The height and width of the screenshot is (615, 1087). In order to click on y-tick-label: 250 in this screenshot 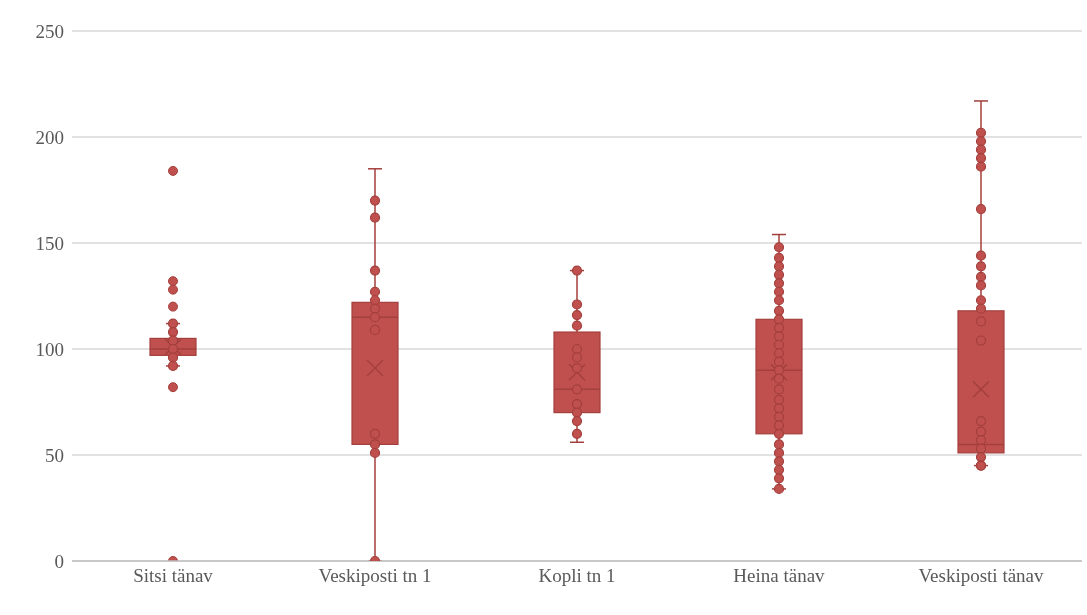, I will do `click(49, 31)`.